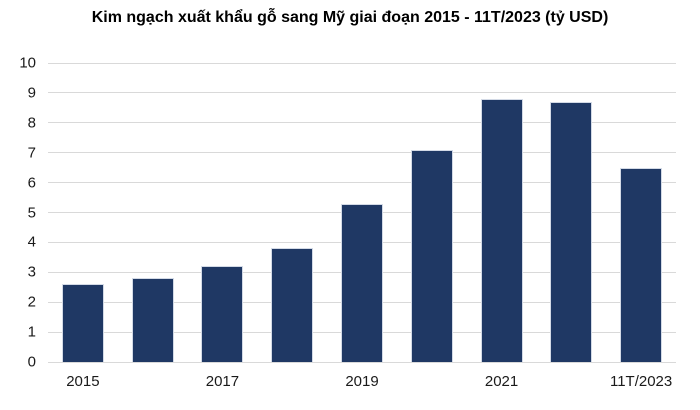  I want to click on y-axis: 0 1 2 3 4 5 6 7 8 9 10, so click(21, 213).